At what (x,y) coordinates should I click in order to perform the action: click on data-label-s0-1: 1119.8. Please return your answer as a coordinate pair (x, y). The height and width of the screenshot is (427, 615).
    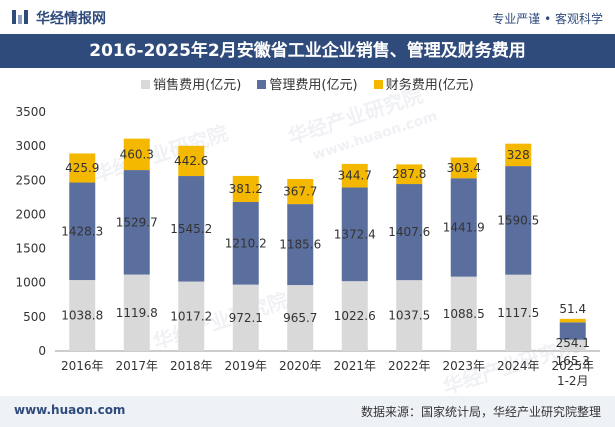
    Looking at the image, I should click on (137, 313).